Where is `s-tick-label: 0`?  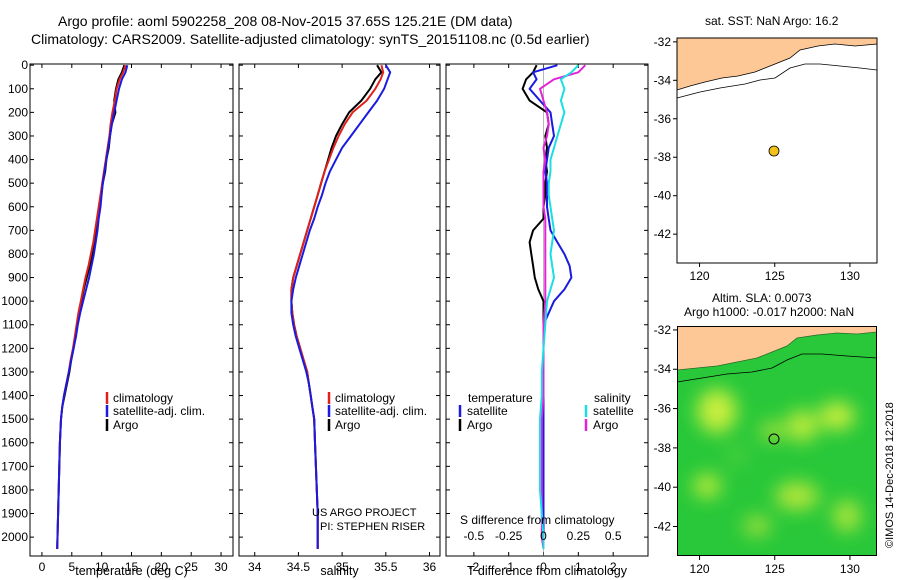 s-tick-label: 0 is located at coordinates (543, 536).